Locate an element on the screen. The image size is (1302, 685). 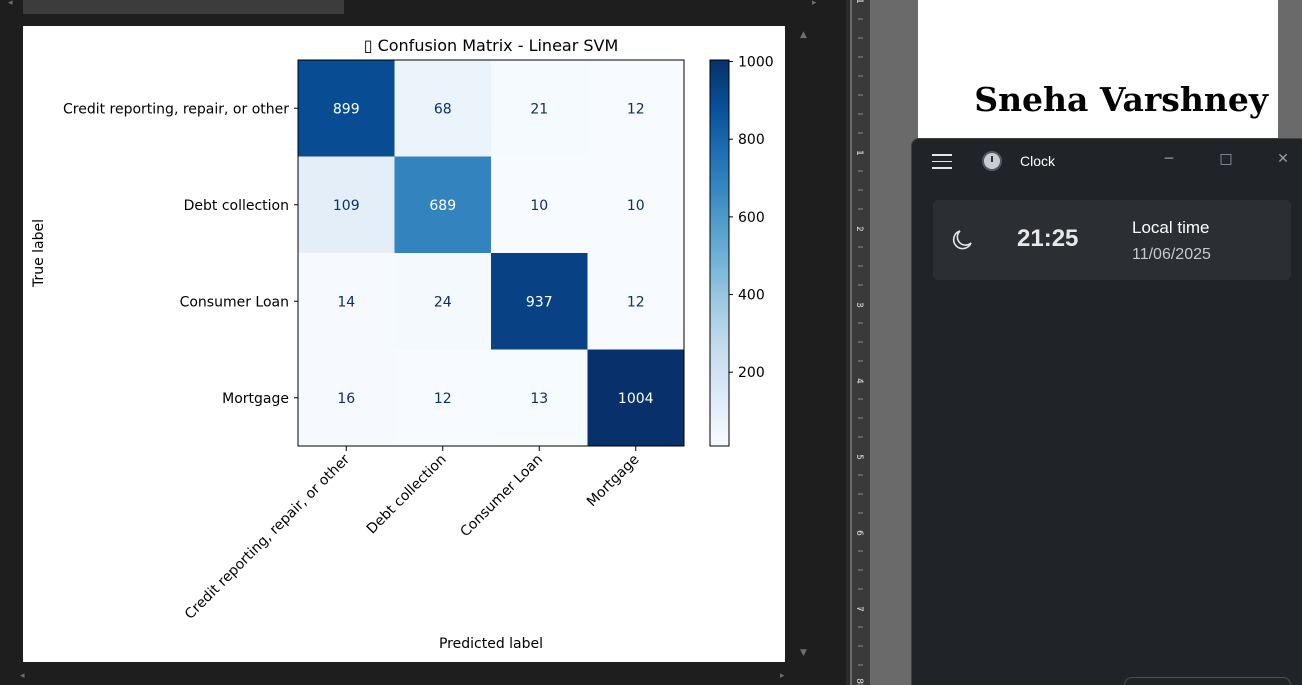
x-tick-label: Debt collection is located at coordinates (407, 495).